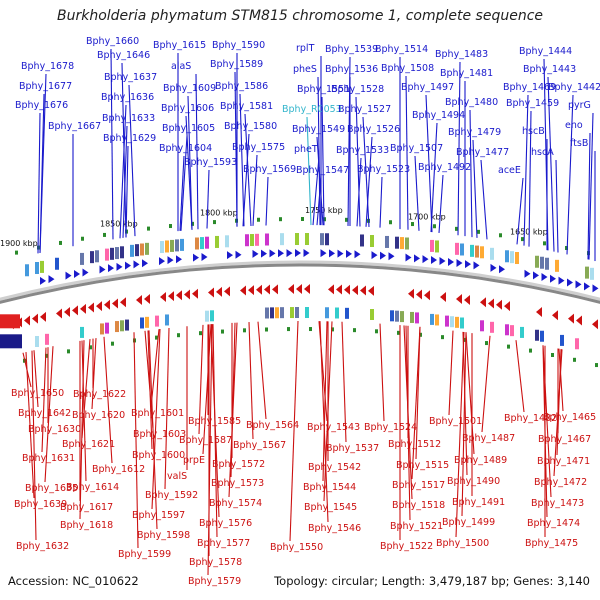 Image resolution: width=600 pixels, height=600 pixels. Describe the element at coordinates (219, 213) in the screenshot. I see `scale-tick-label: 1800 kbp` at that location.